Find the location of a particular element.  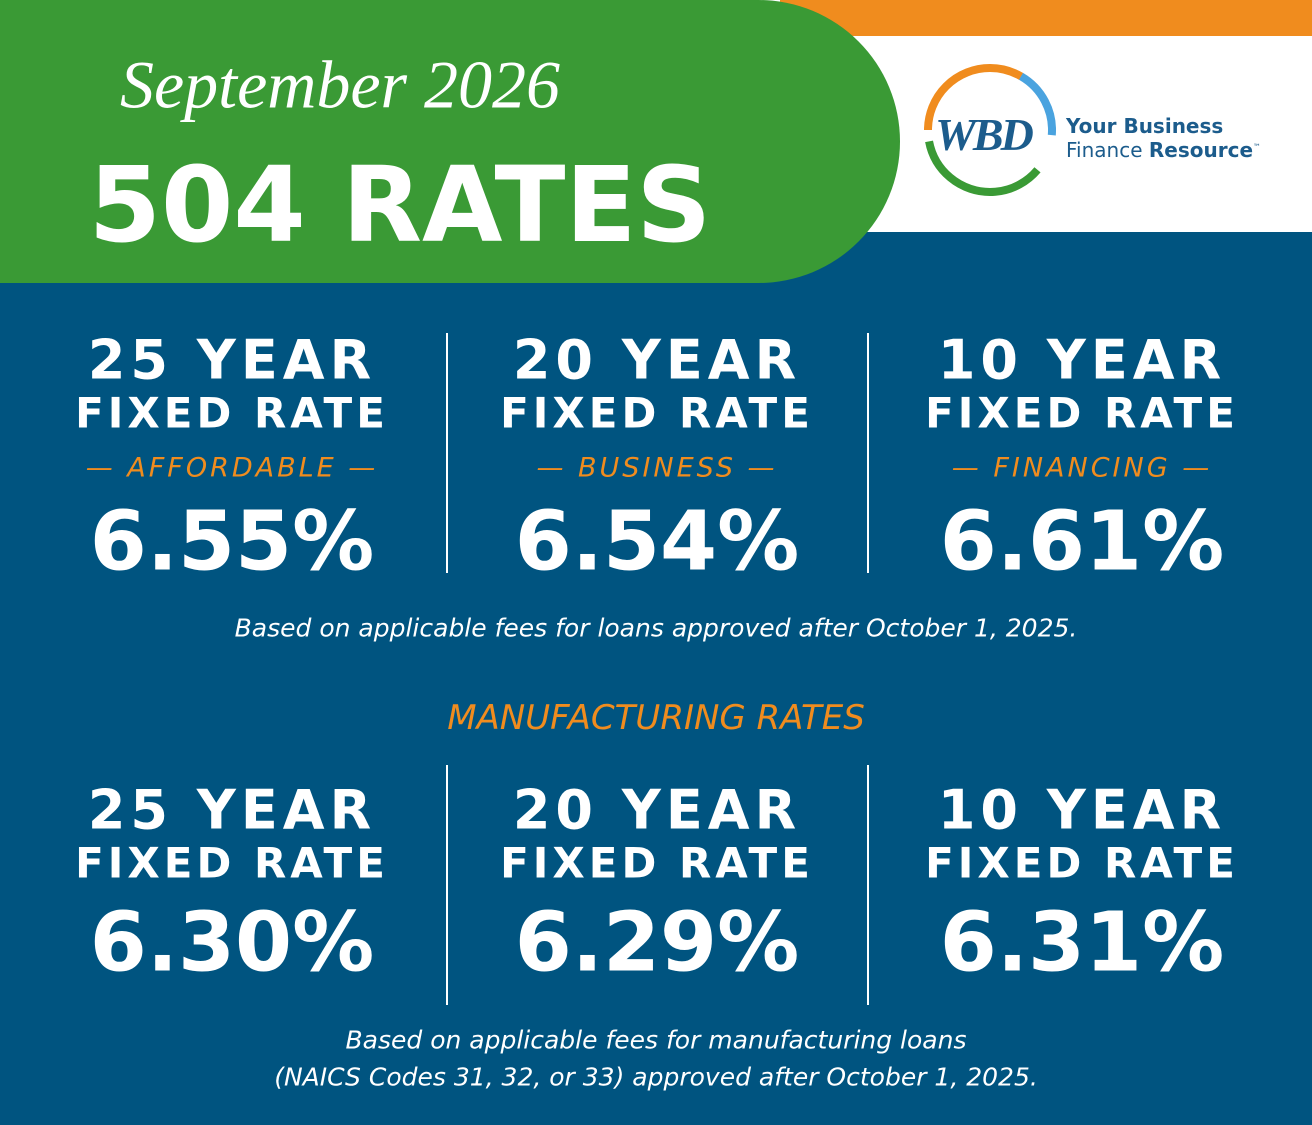

orange-strip is located at coordinates (1046, 18).